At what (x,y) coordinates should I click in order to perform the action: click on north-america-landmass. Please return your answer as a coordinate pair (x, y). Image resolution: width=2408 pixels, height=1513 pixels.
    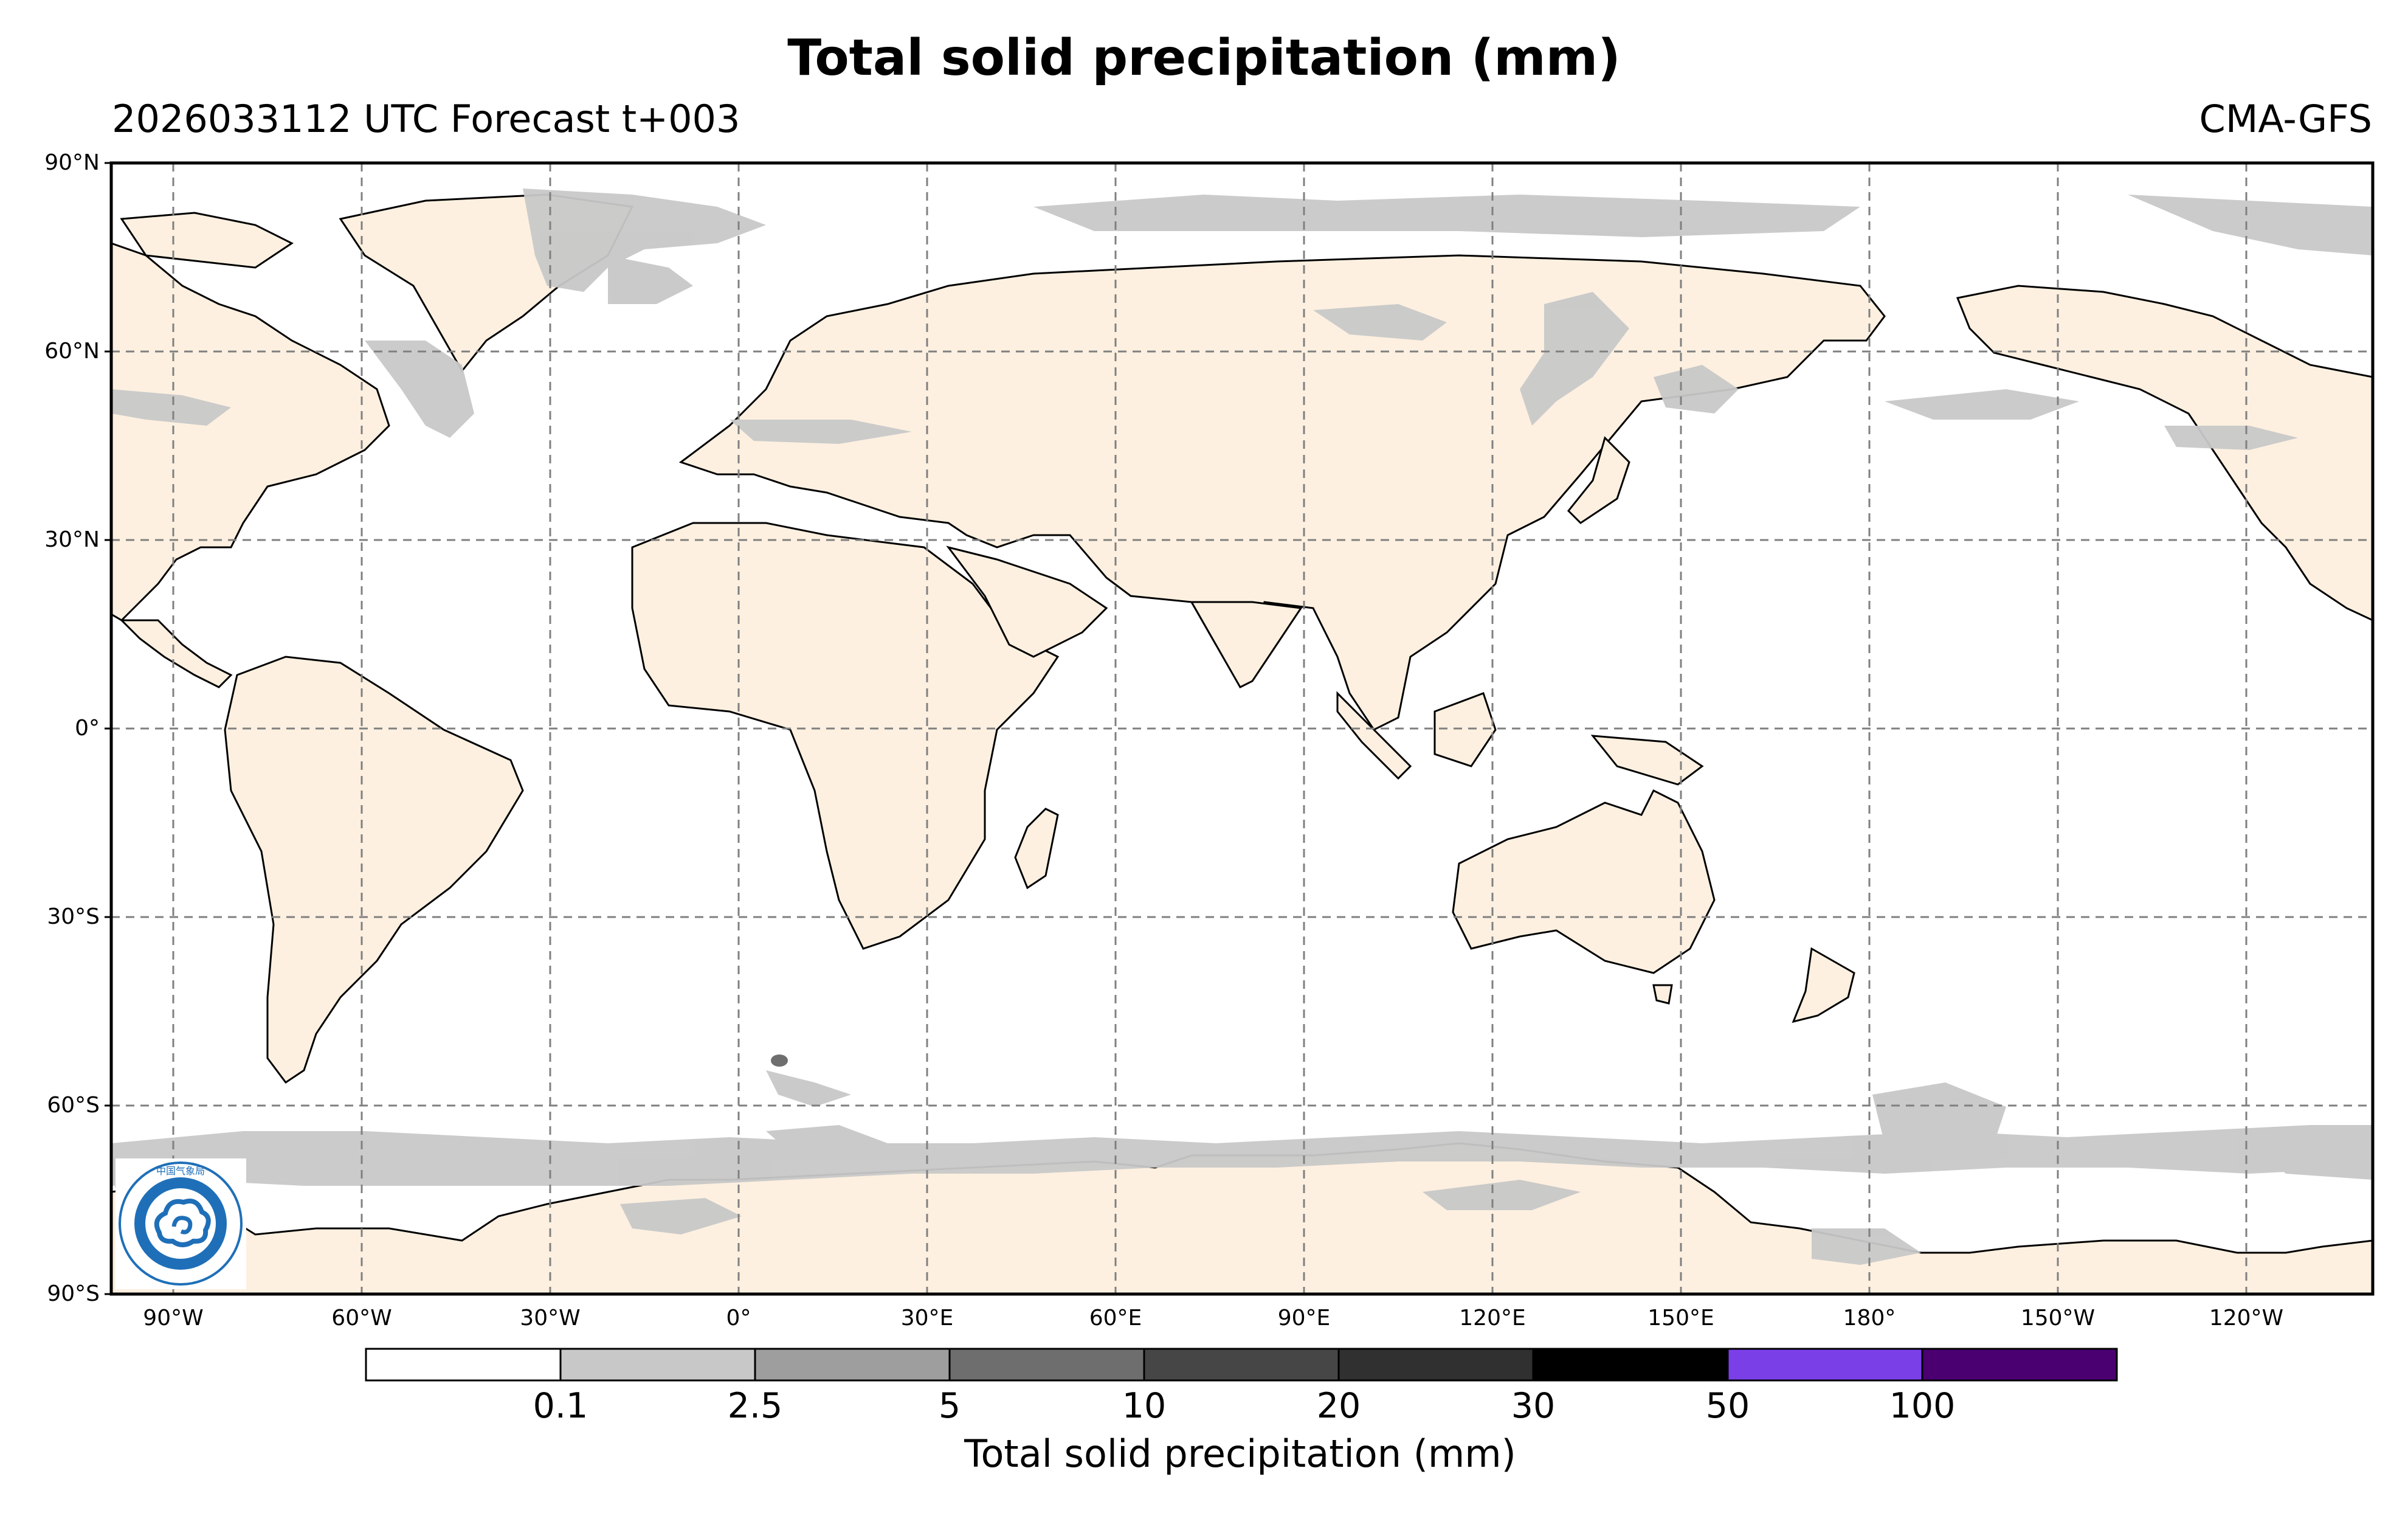
    Looking at the image, I should click on (250, 431).